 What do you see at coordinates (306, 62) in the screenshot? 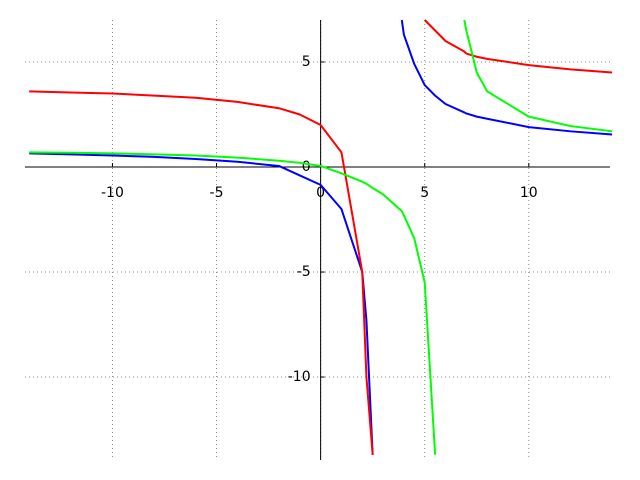
I see `y-tick-label: 5` at bounding box center [306, 62].